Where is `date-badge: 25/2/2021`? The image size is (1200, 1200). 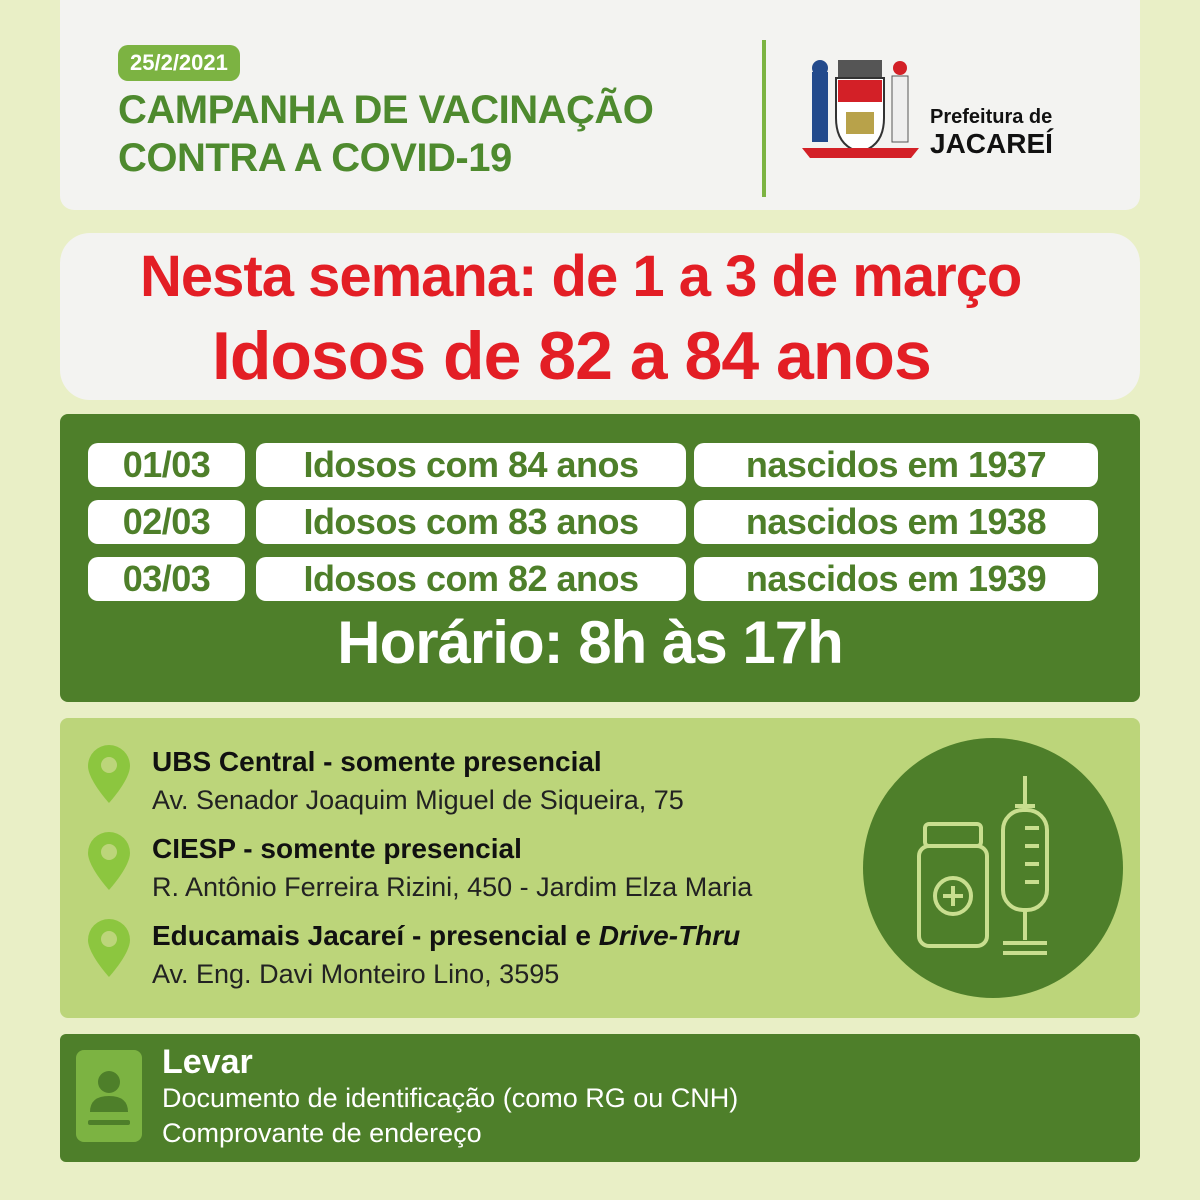 date-badge: 25/2/2021 is located at coordinates (179, 63).